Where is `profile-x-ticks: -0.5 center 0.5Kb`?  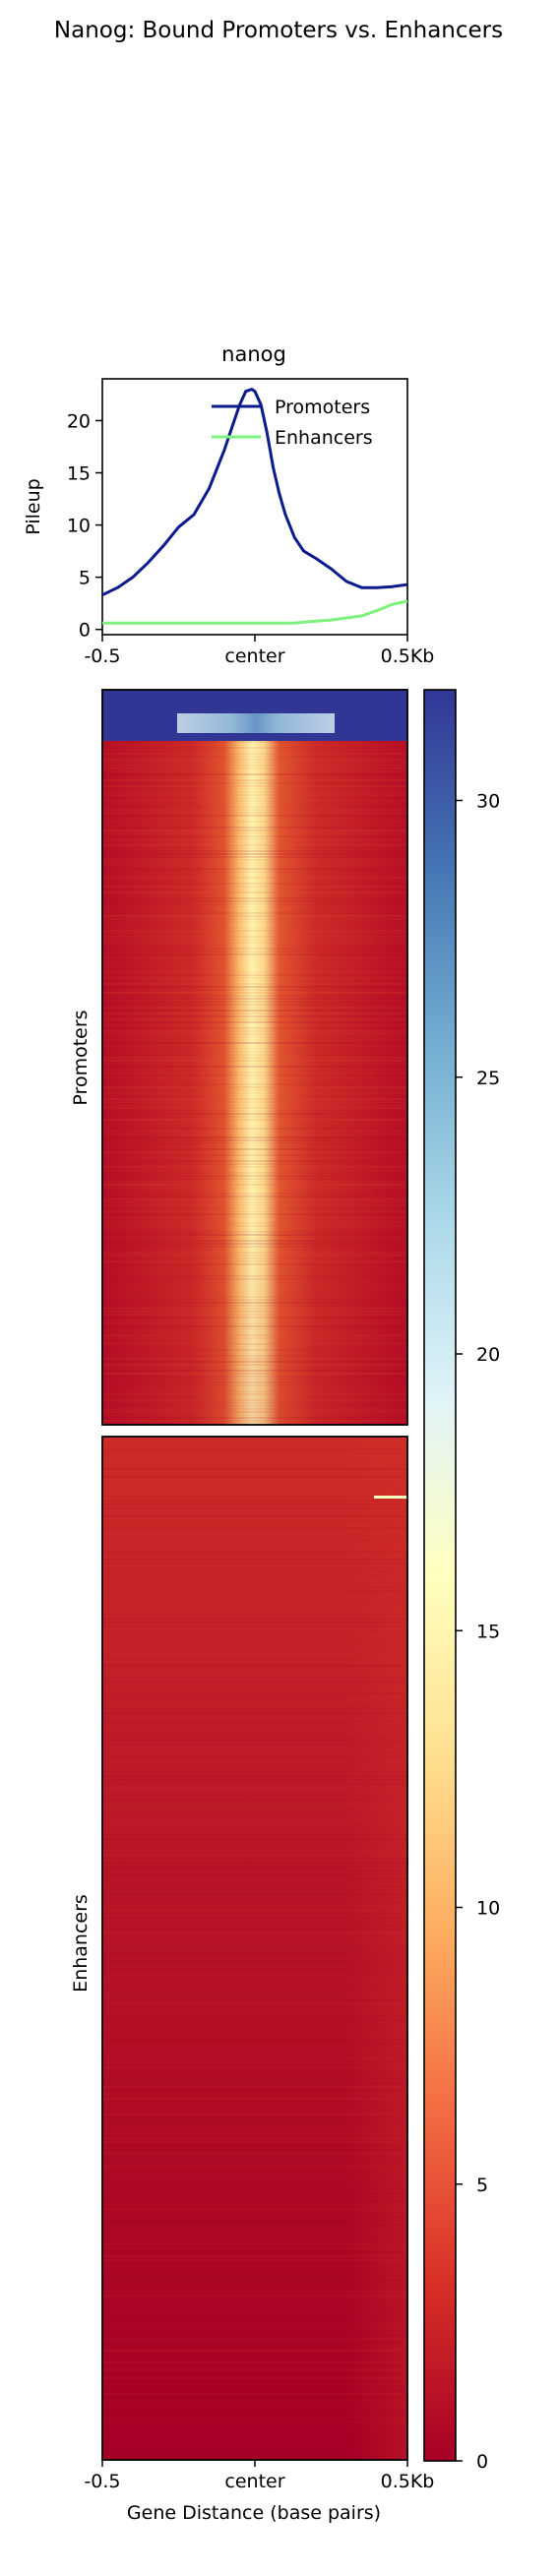 profile-x-ticks: -0.5 center 0.5Kb is located at coordinates (259, 651).